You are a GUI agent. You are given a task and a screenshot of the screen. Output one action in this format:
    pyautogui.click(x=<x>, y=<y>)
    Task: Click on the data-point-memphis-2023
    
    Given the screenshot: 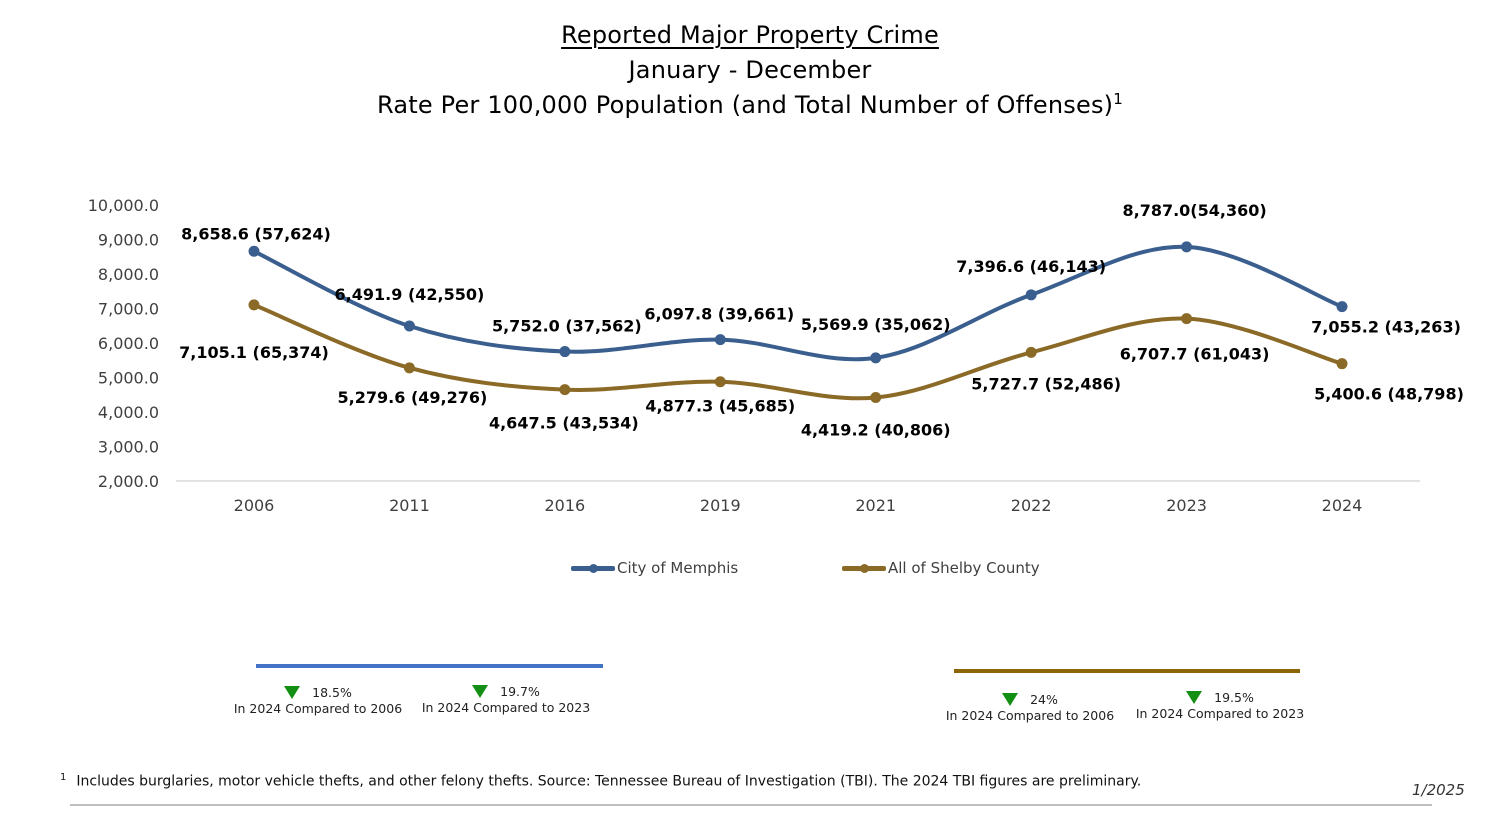 What is the action you would take?
    pyautogui.click(x=1187, y=247)
    